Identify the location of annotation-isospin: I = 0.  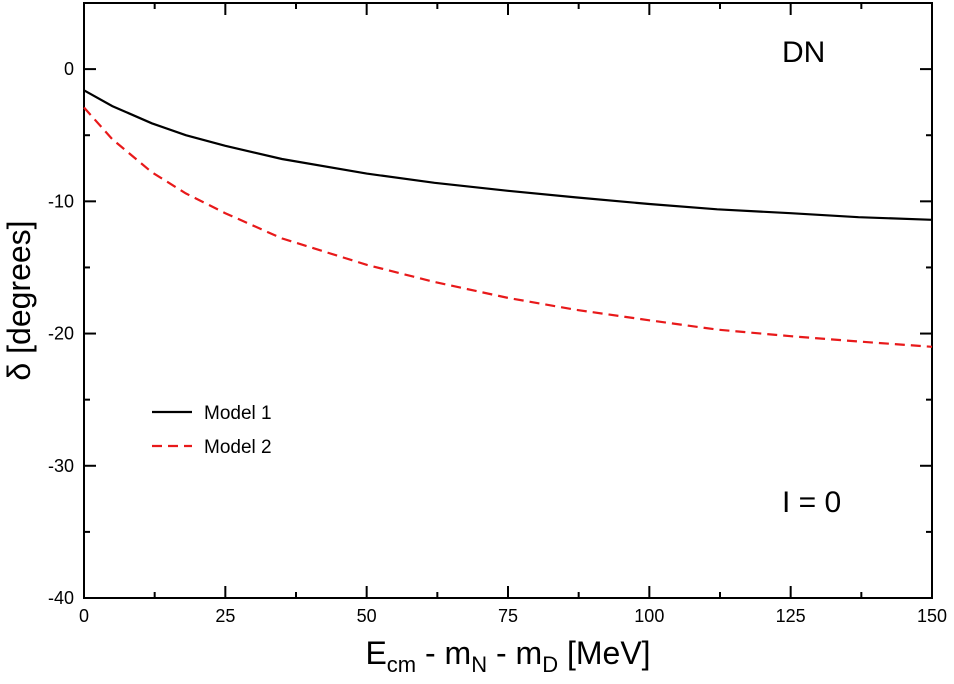
(811, 502).